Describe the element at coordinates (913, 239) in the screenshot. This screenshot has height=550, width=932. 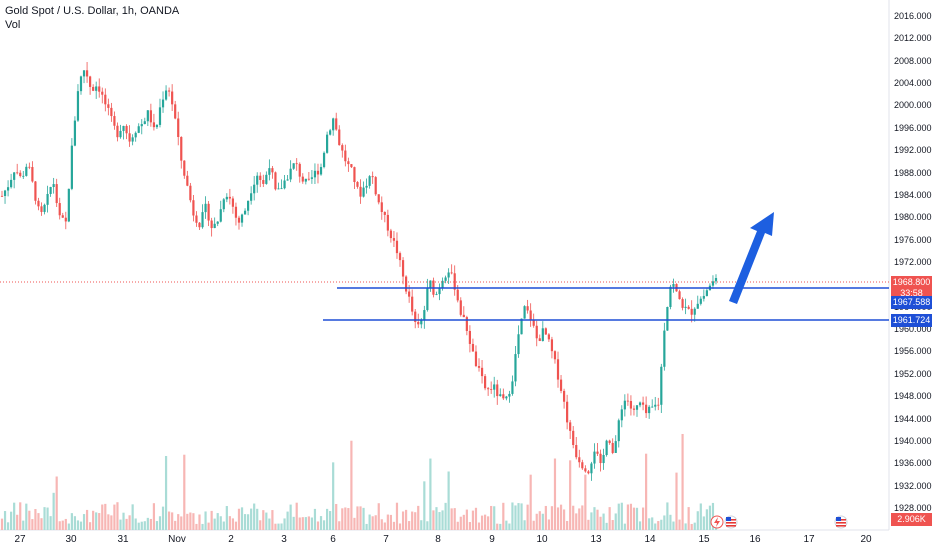
I see `price-tick-label: 1976.000` at that location.